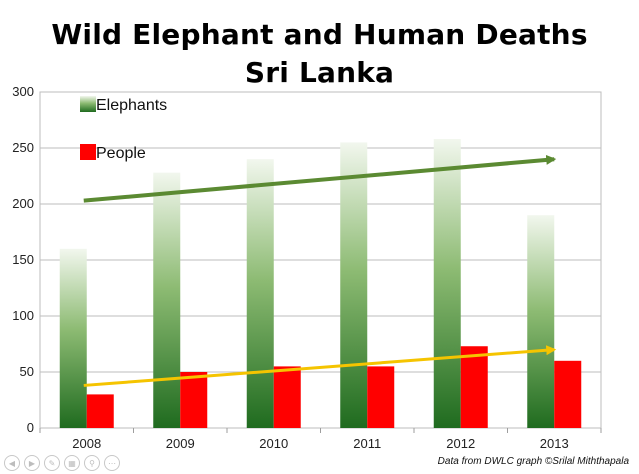 Image resolution: width=639 pixels, height=474 pixels. What do you see at coordinates (73, 338) in the screenshot?
I see `bar-elephants-2008` at bounding box center [73, 338].